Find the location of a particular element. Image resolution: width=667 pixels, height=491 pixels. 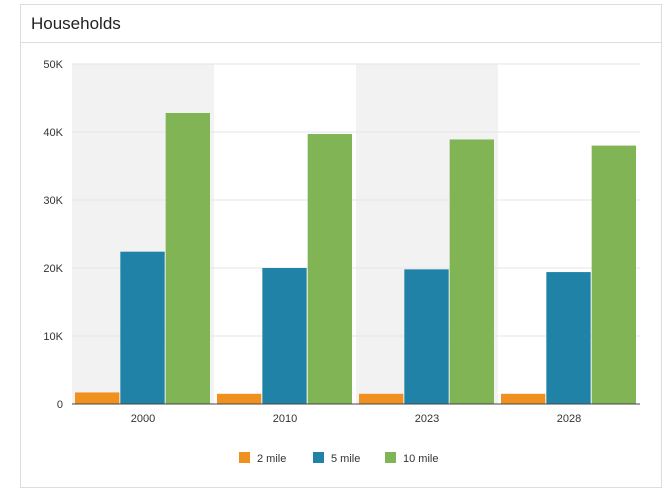

legend-swatch-5-mile is located at coordinates (318, 457).